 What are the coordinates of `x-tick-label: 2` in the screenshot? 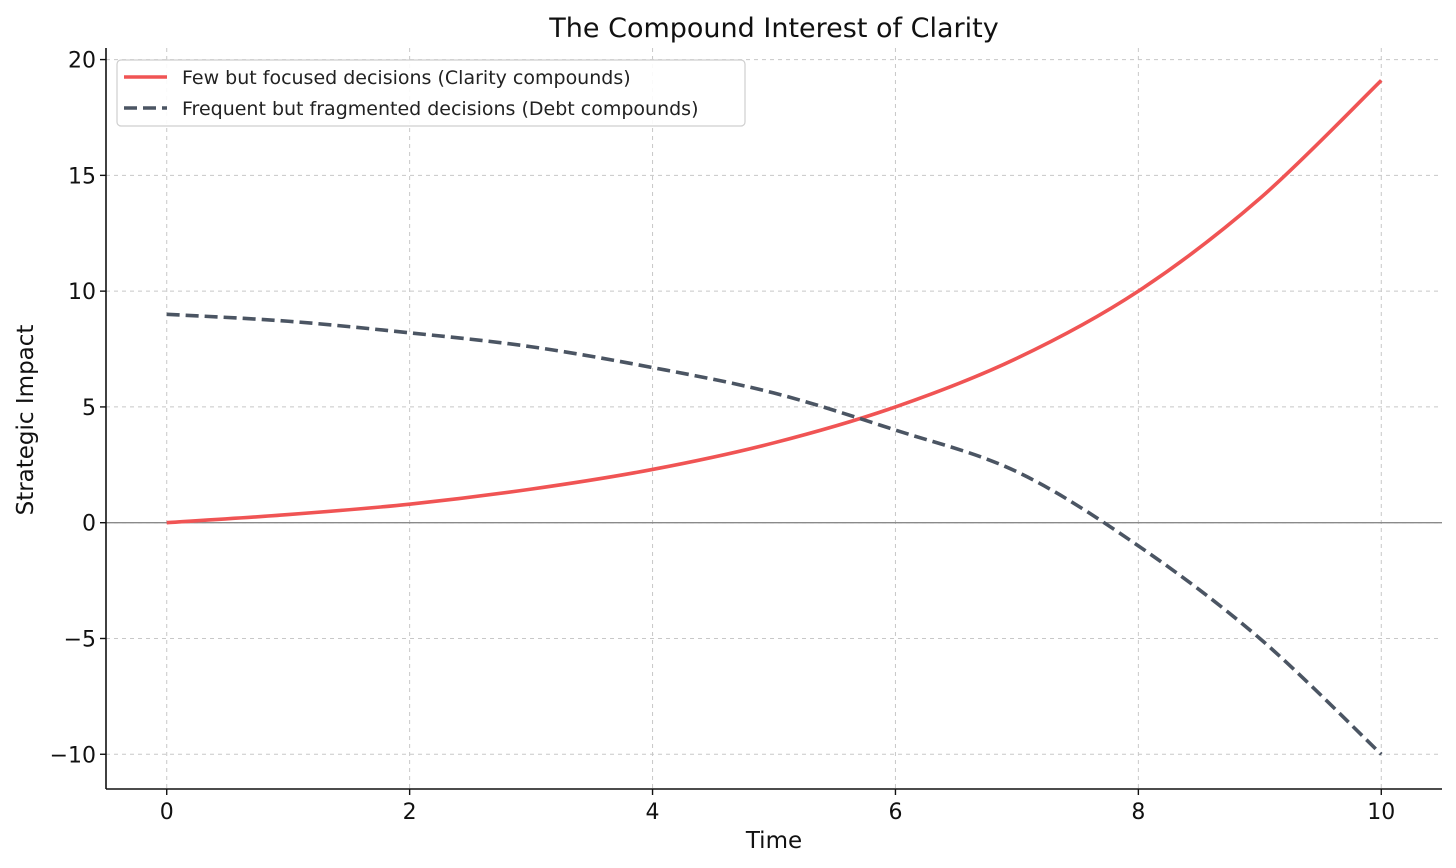 It's located at (410, 812).